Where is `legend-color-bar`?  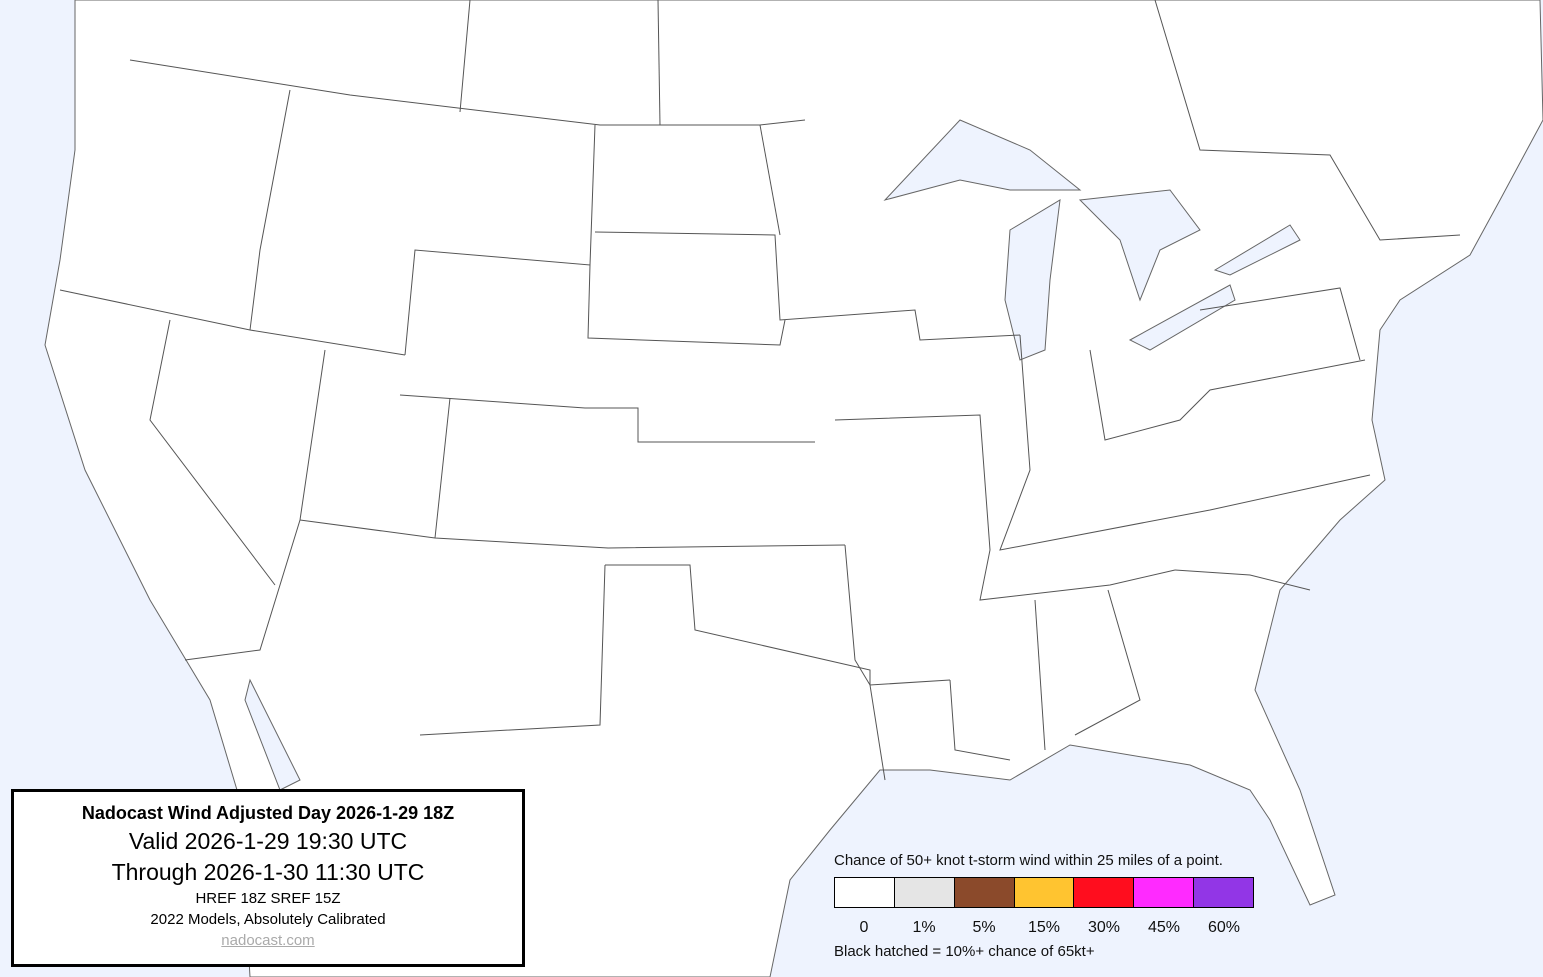 legend-color-bar is located at coordinates (1044, 892).